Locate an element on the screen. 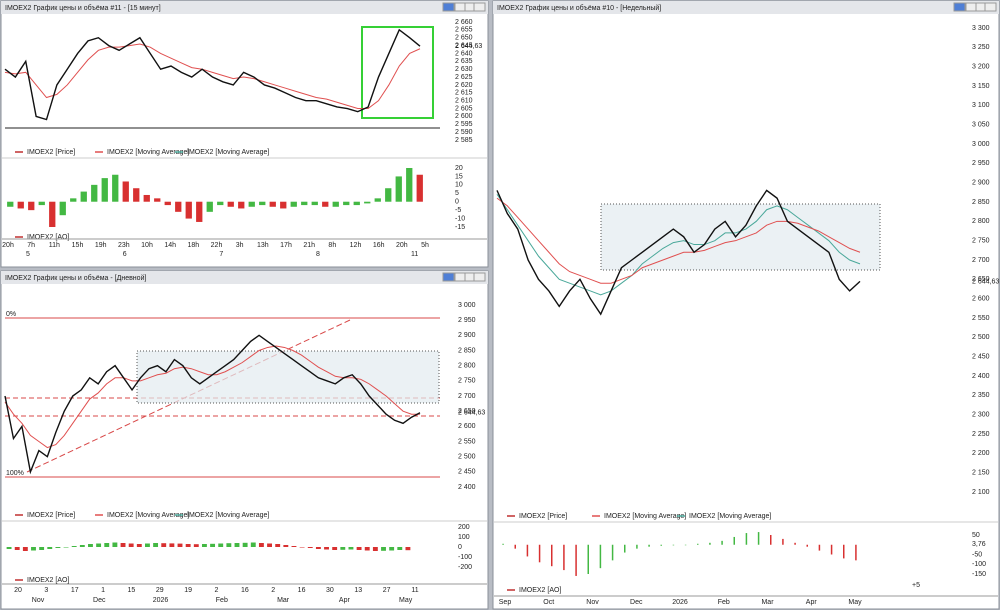 The image size is (1000, 610). ao-tick-label: -15 is located at coordinates (460, 227).